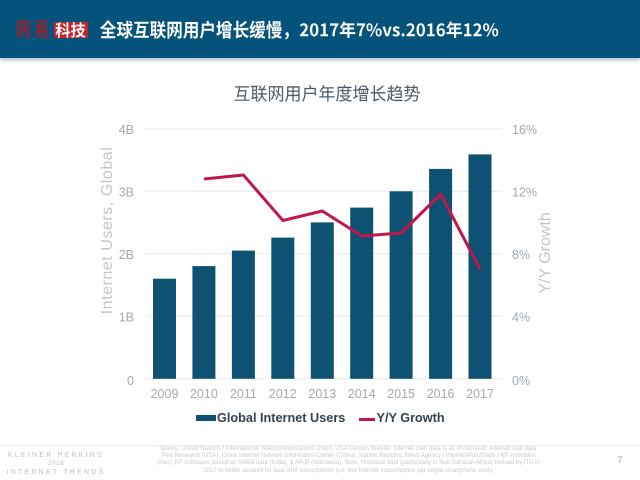 The image size is (640, 480). What do you see at coordinates (524, 130) in the screenshot?
I see `svg-text: 16%` at bounding box center [524, 130].